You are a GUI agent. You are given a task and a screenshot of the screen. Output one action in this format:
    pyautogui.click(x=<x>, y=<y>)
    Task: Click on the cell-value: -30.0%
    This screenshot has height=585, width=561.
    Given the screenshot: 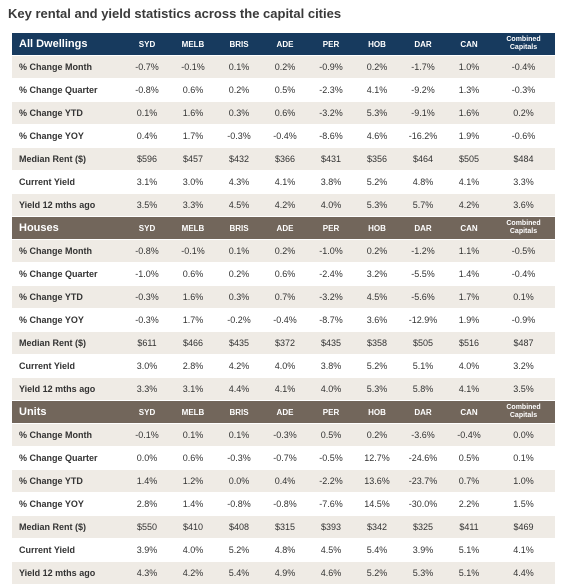 What is the action you would take?
    pyautogui.click(x=423, y=504)
    